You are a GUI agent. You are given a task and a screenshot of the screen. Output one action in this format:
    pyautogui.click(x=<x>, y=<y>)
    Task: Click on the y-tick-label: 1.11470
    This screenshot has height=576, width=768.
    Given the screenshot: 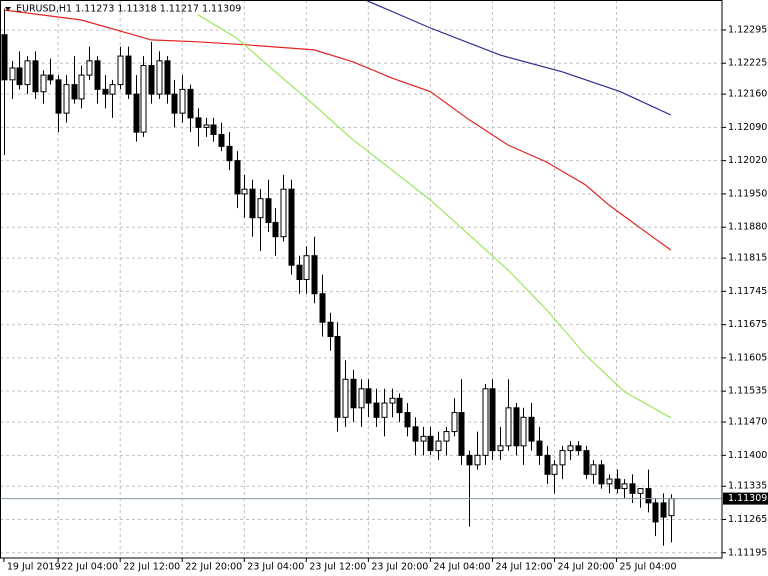 What is the action you would take?
    pyautogui.click(x=747, y=422)
    